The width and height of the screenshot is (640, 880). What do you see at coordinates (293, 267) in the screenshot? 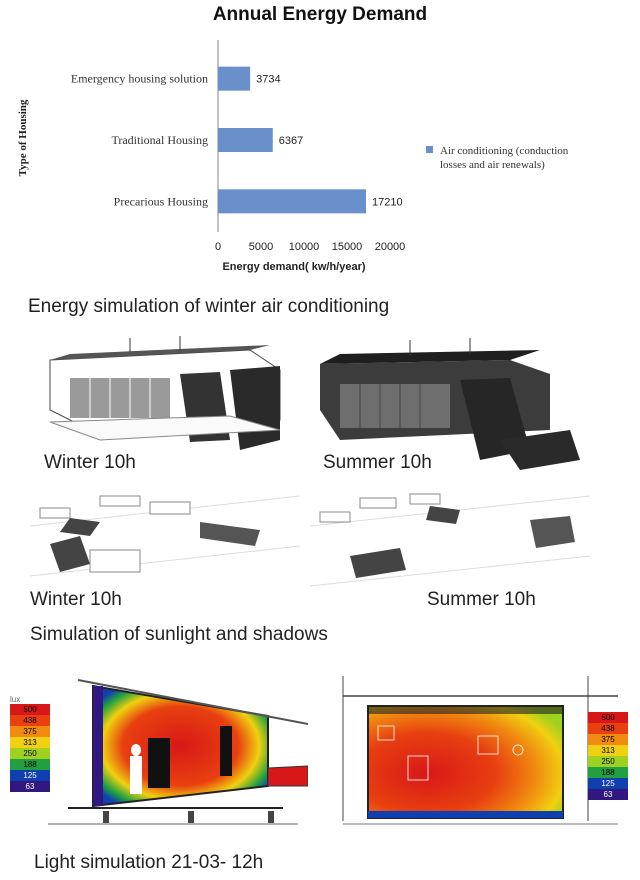
I see `x-axis-label: Energy demand( kw/h/year)` at bounding box center [293, 267].